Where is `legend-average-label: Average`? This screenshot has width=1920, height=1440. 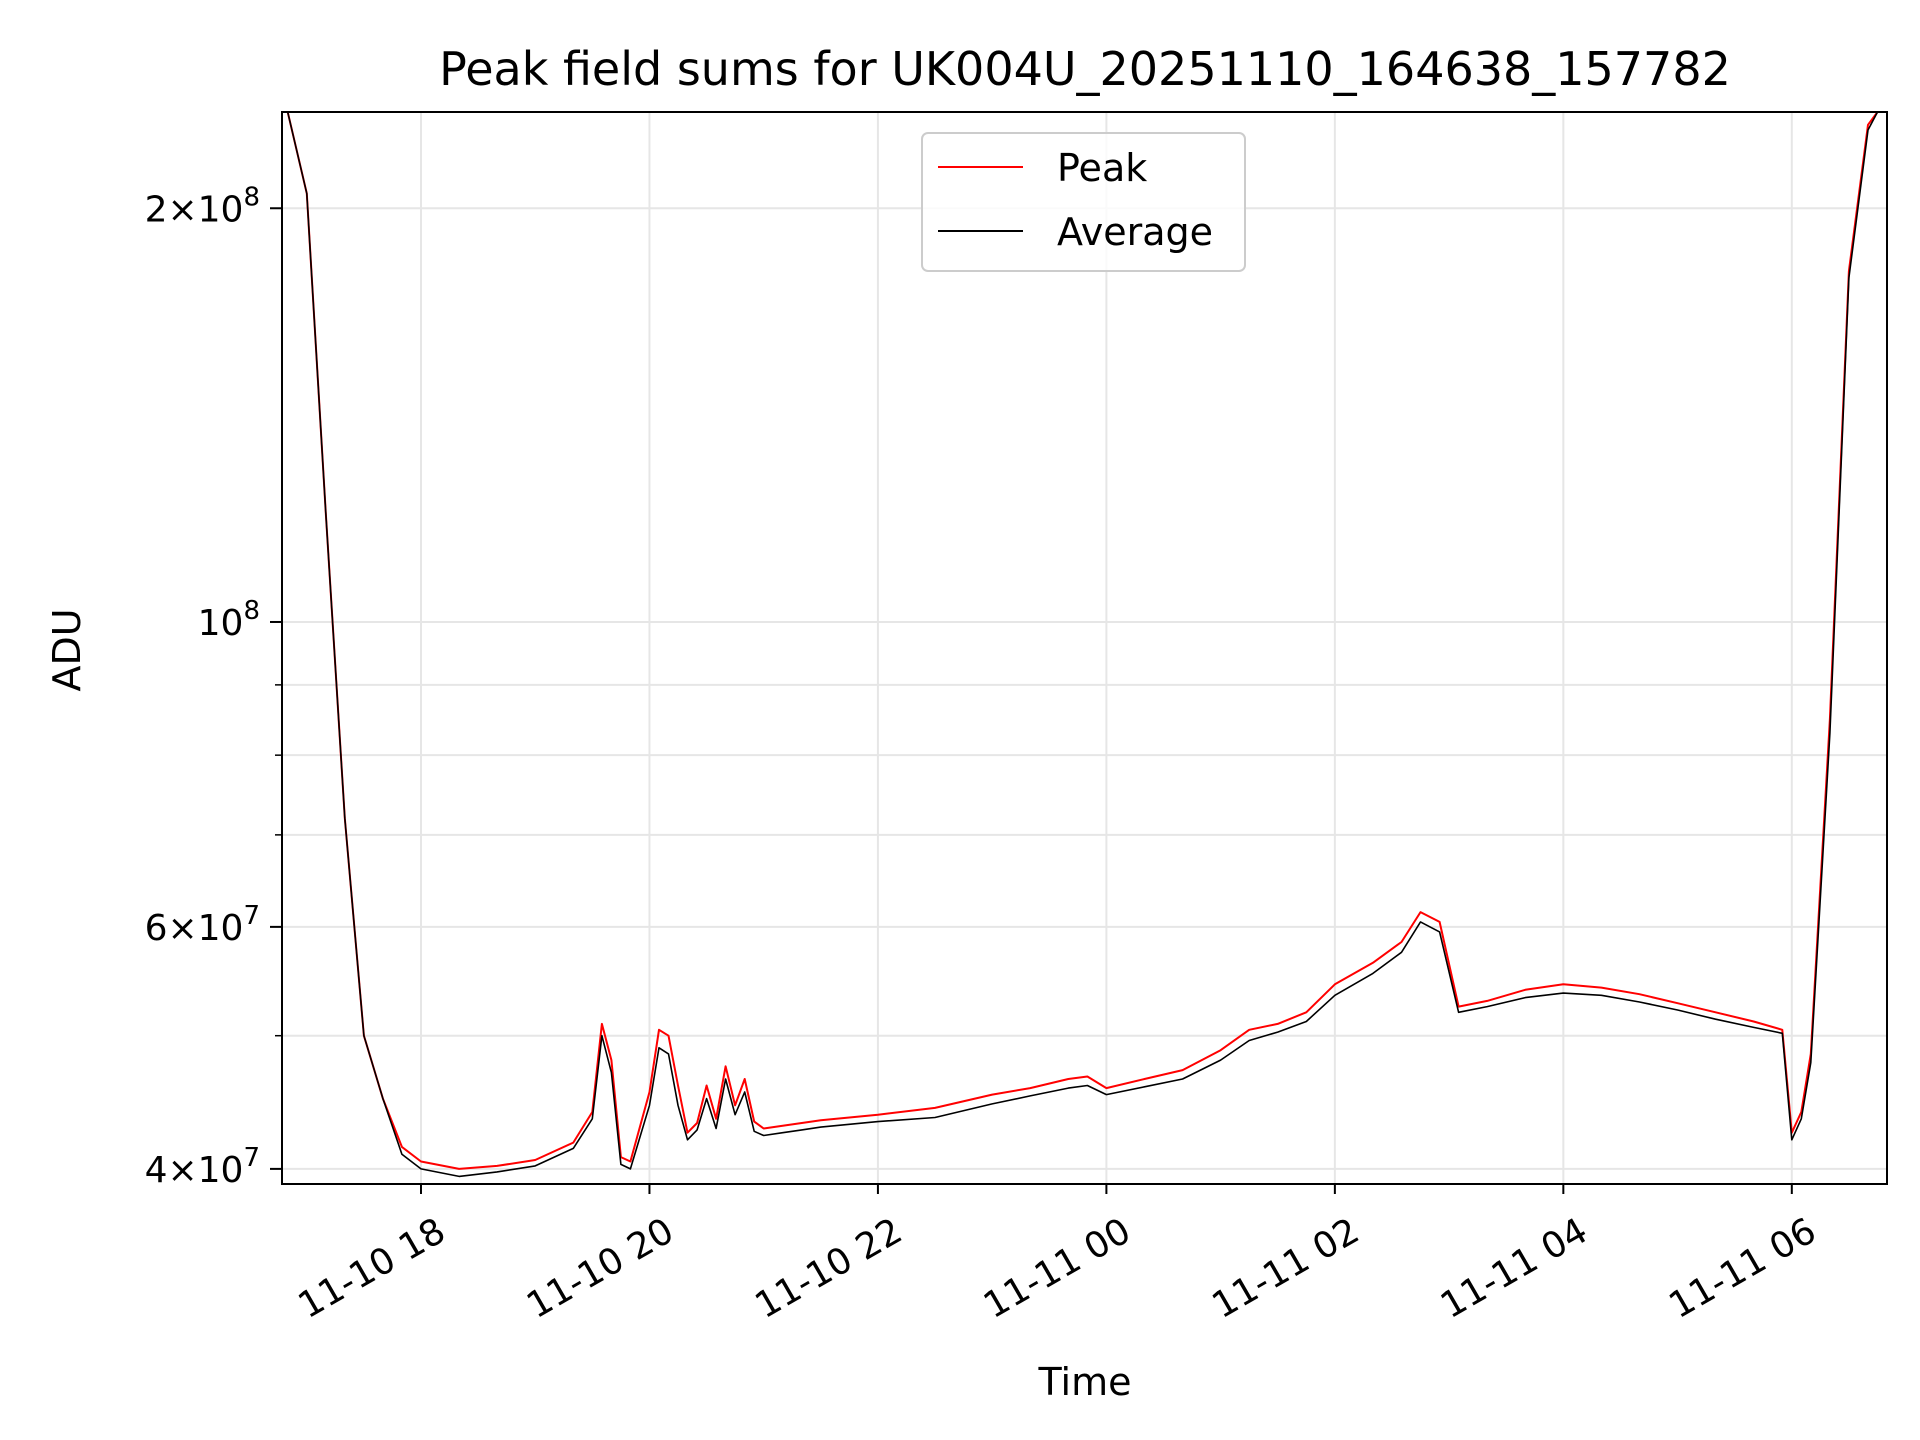 legend-average-label: Average is located at coordinates (1135, 232).